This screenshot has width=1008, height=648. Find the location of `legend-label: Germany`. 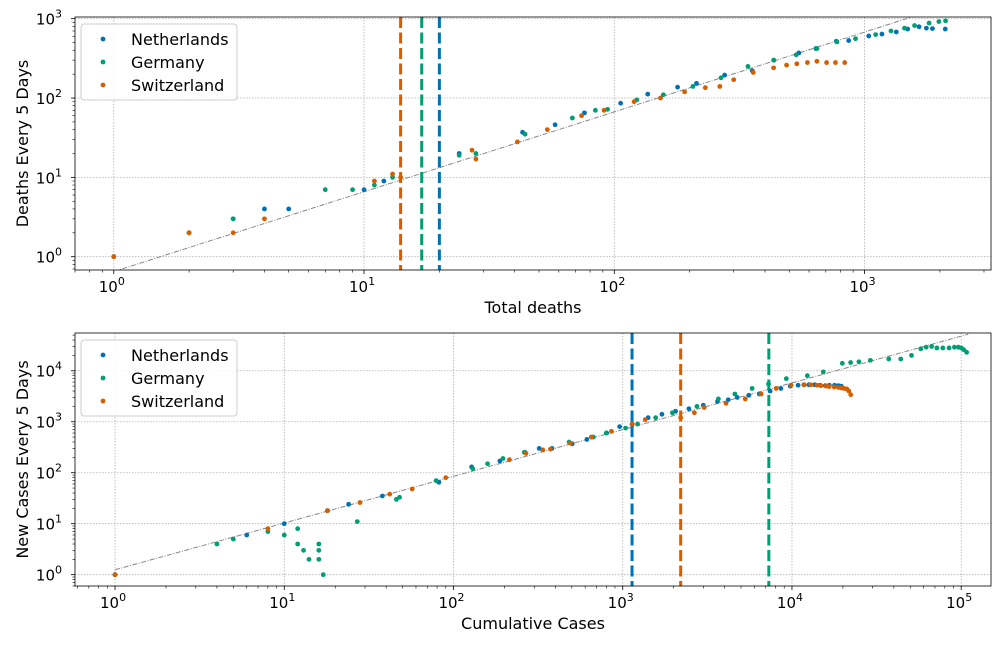

legend-label: Germany is located at coordinates (168, 62).